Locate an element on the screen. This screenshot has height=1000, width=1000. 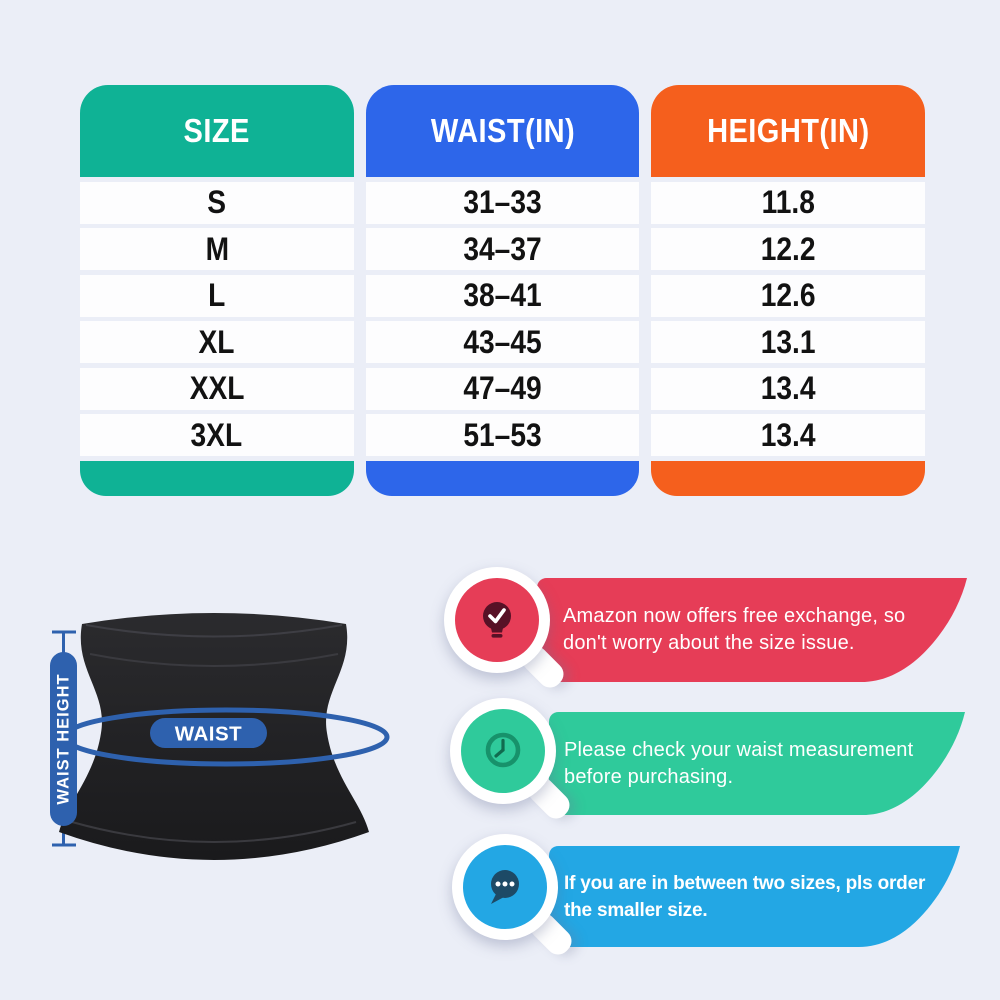
table-row: XXL is located at coordinates (217, 388).